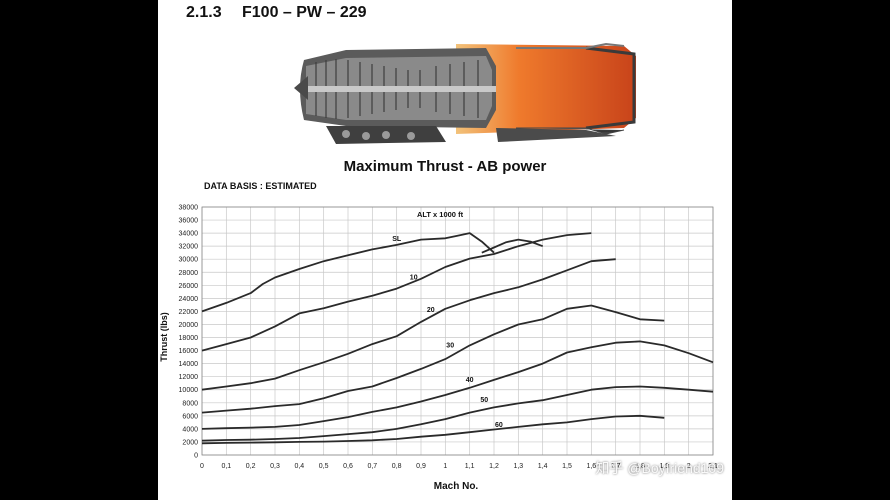  I want to click on y-tick-label: 18000, so click(189, 338).